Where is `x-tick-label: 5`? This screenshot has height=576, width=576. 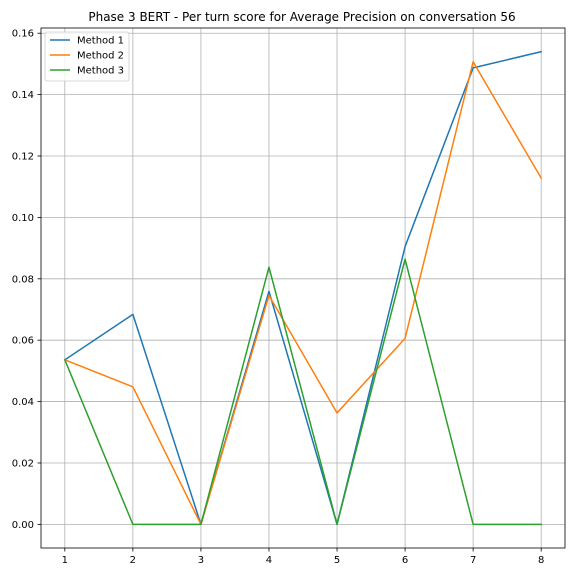
x-tick-label: 5 is located at coordinates (337, 560).